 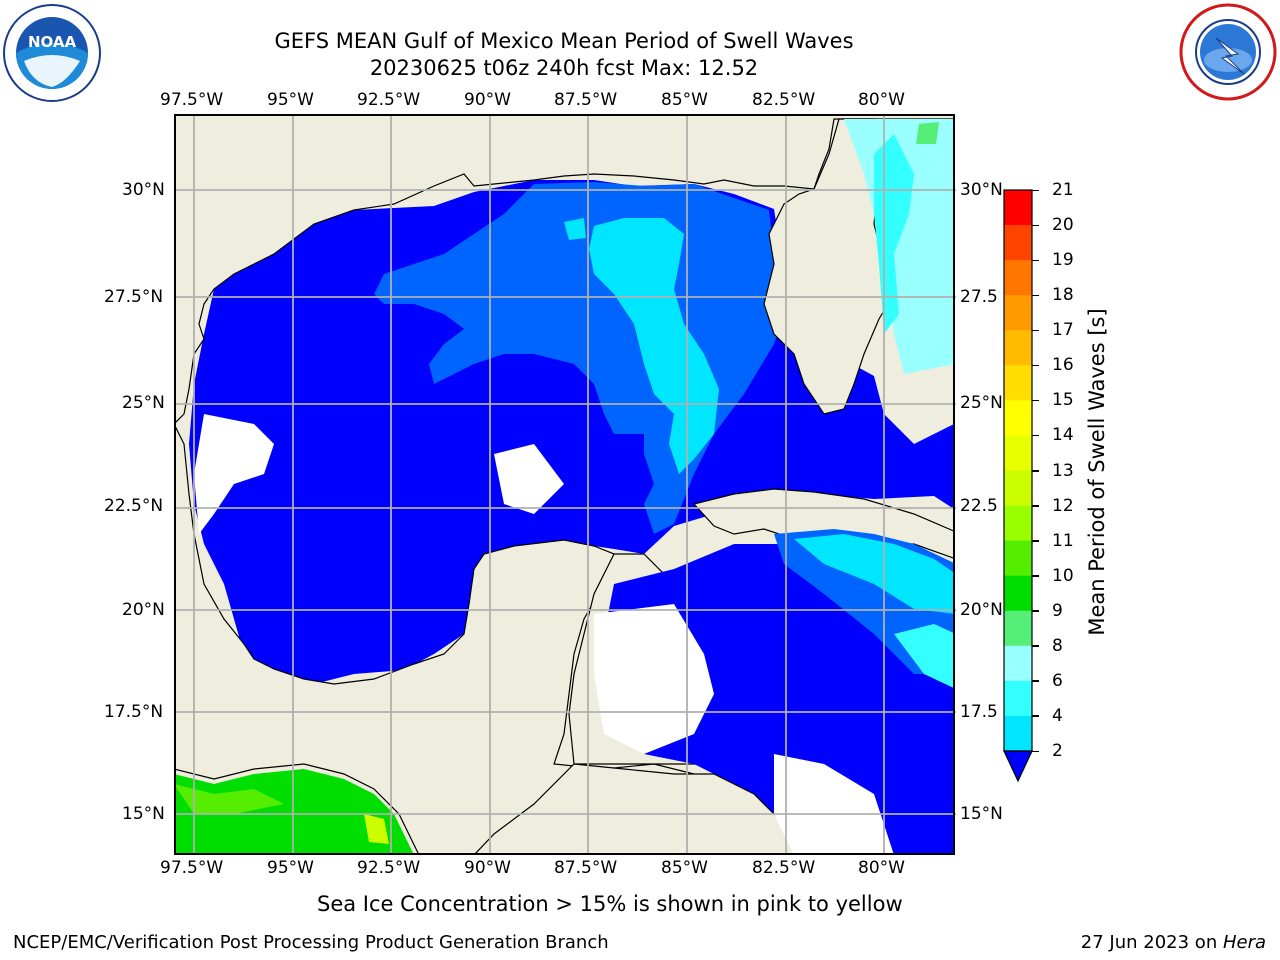 I want to click on lat-label-right: 17.5, so click(x=979, y=712).